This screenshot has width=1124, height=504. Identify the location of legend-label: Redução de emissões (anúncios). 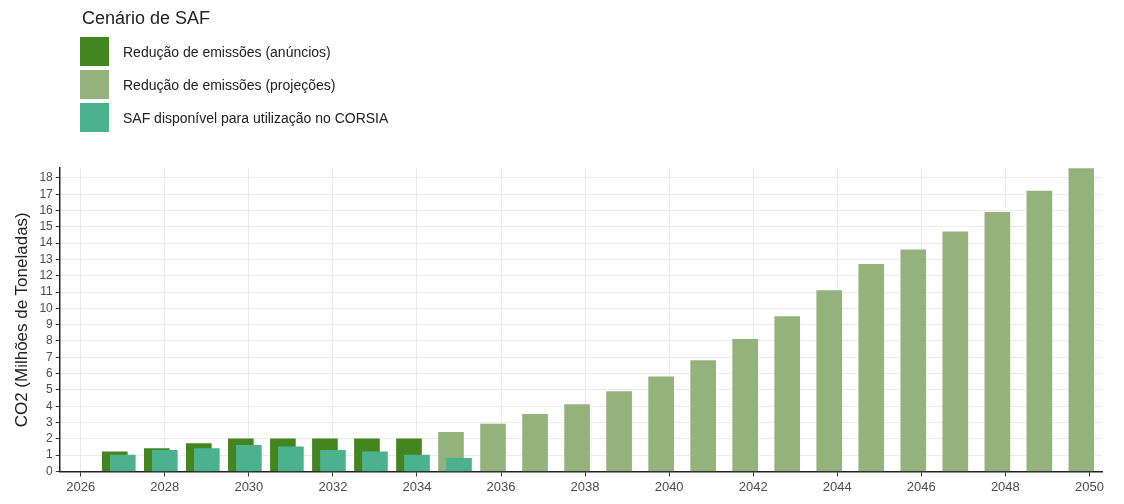
(227, 51).